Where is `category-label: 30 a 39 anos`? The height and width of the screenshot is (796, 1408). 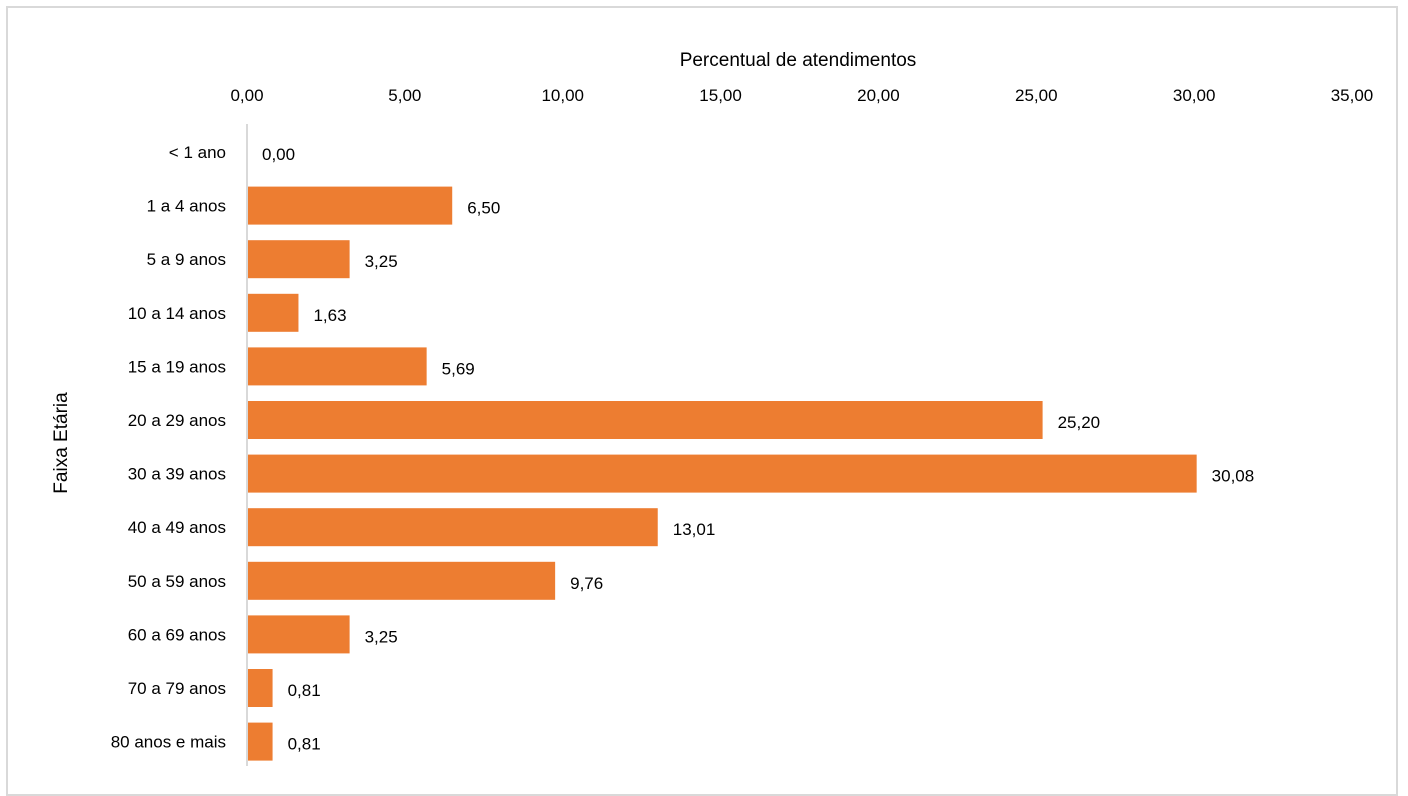
category-label: 30 a 39 anos is located at coordinates (177, 474).